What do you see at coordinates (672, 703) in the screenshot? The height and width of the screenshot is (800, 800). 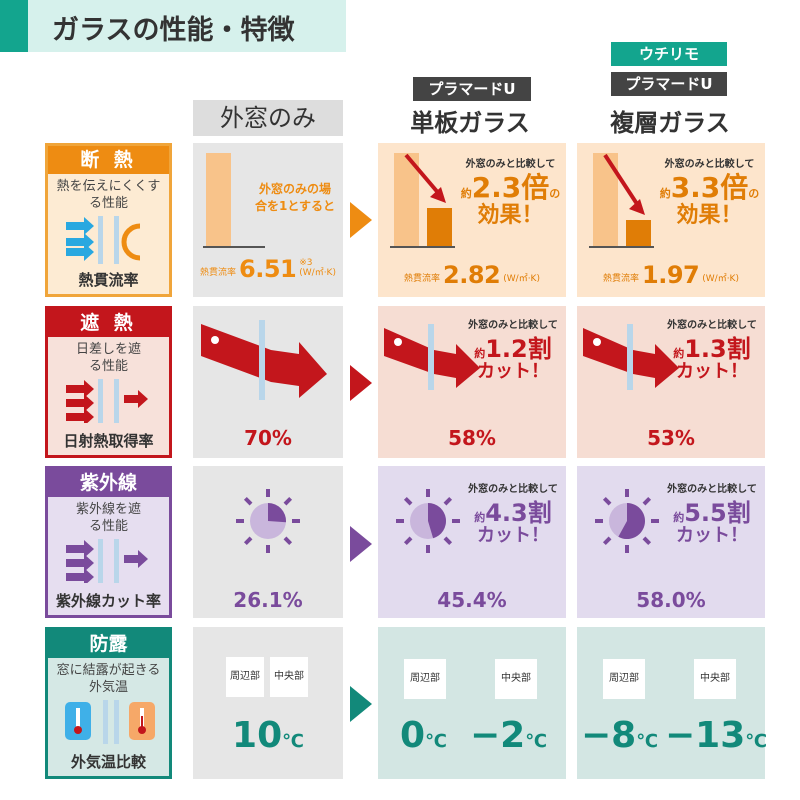 I see `dew-double-glass: 周辺部 中央部 −8℃ −13℃` at bounding box center [672, 703].